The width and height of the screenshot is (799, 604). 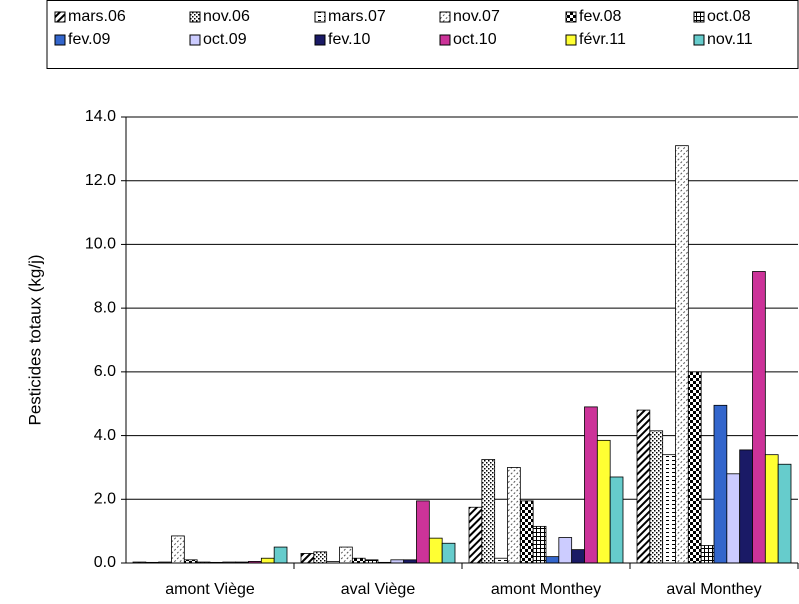 I want to click on x-tick-label: amont Monthey, so click(x=546, y=589).